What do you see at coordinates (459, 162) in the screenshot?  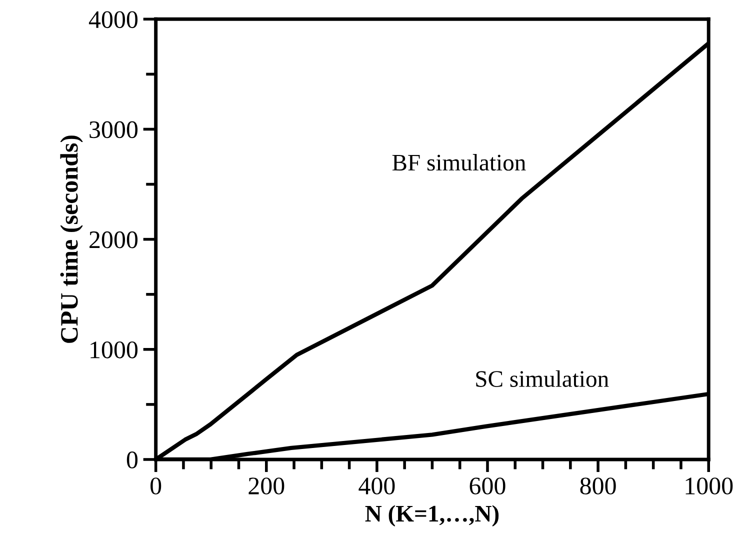 I see `series-label: BF simulation` at bounding box center [459, 162].